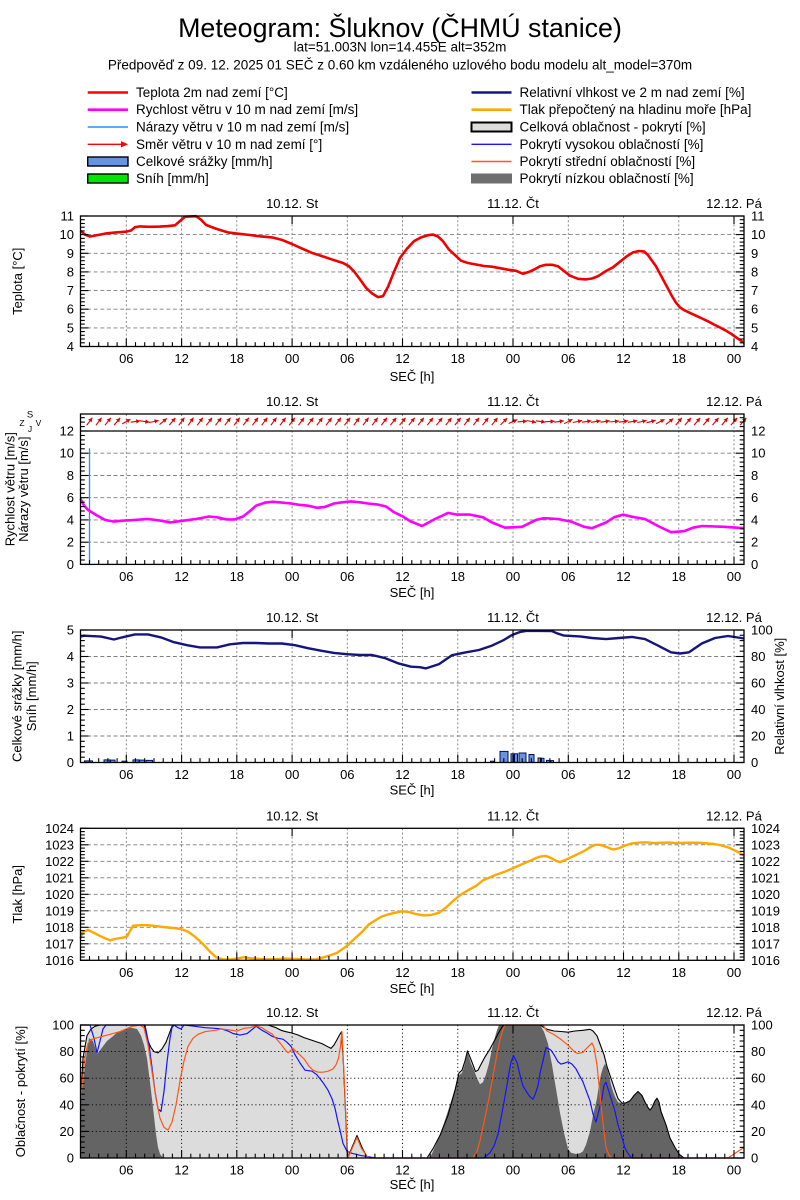 The image size is (800, 1200). I want to click on svg-text: 7, so click(70, 290).